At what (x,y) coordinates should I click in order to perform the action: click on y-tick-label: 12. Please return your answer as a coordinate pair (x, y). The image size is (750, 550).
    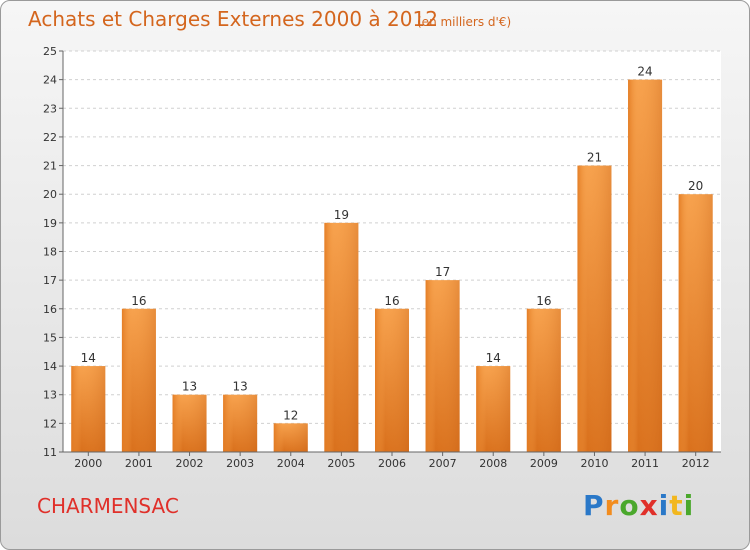
    Looking at the image, I should click on (50, 423).